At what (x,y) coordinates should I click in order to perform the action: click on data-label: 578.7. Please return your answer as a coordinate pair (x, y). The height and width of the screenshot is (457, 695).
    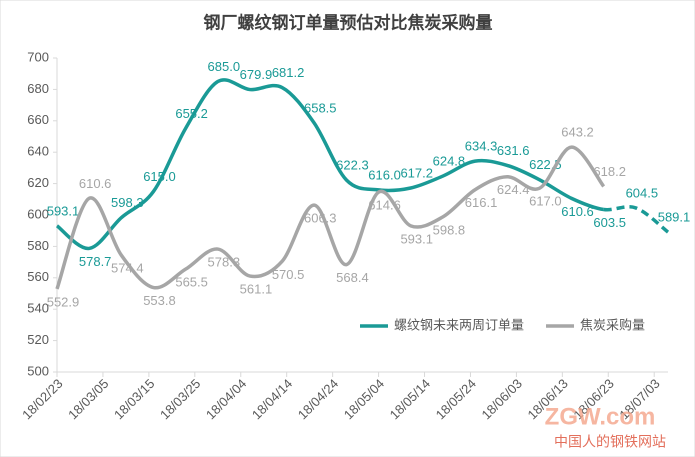
    Looking at the image, I should click on (95, 261).